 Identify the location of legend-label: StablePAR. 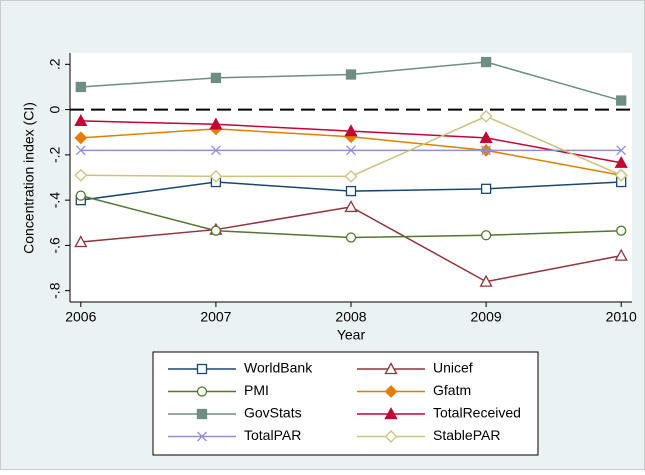
(466, 435).